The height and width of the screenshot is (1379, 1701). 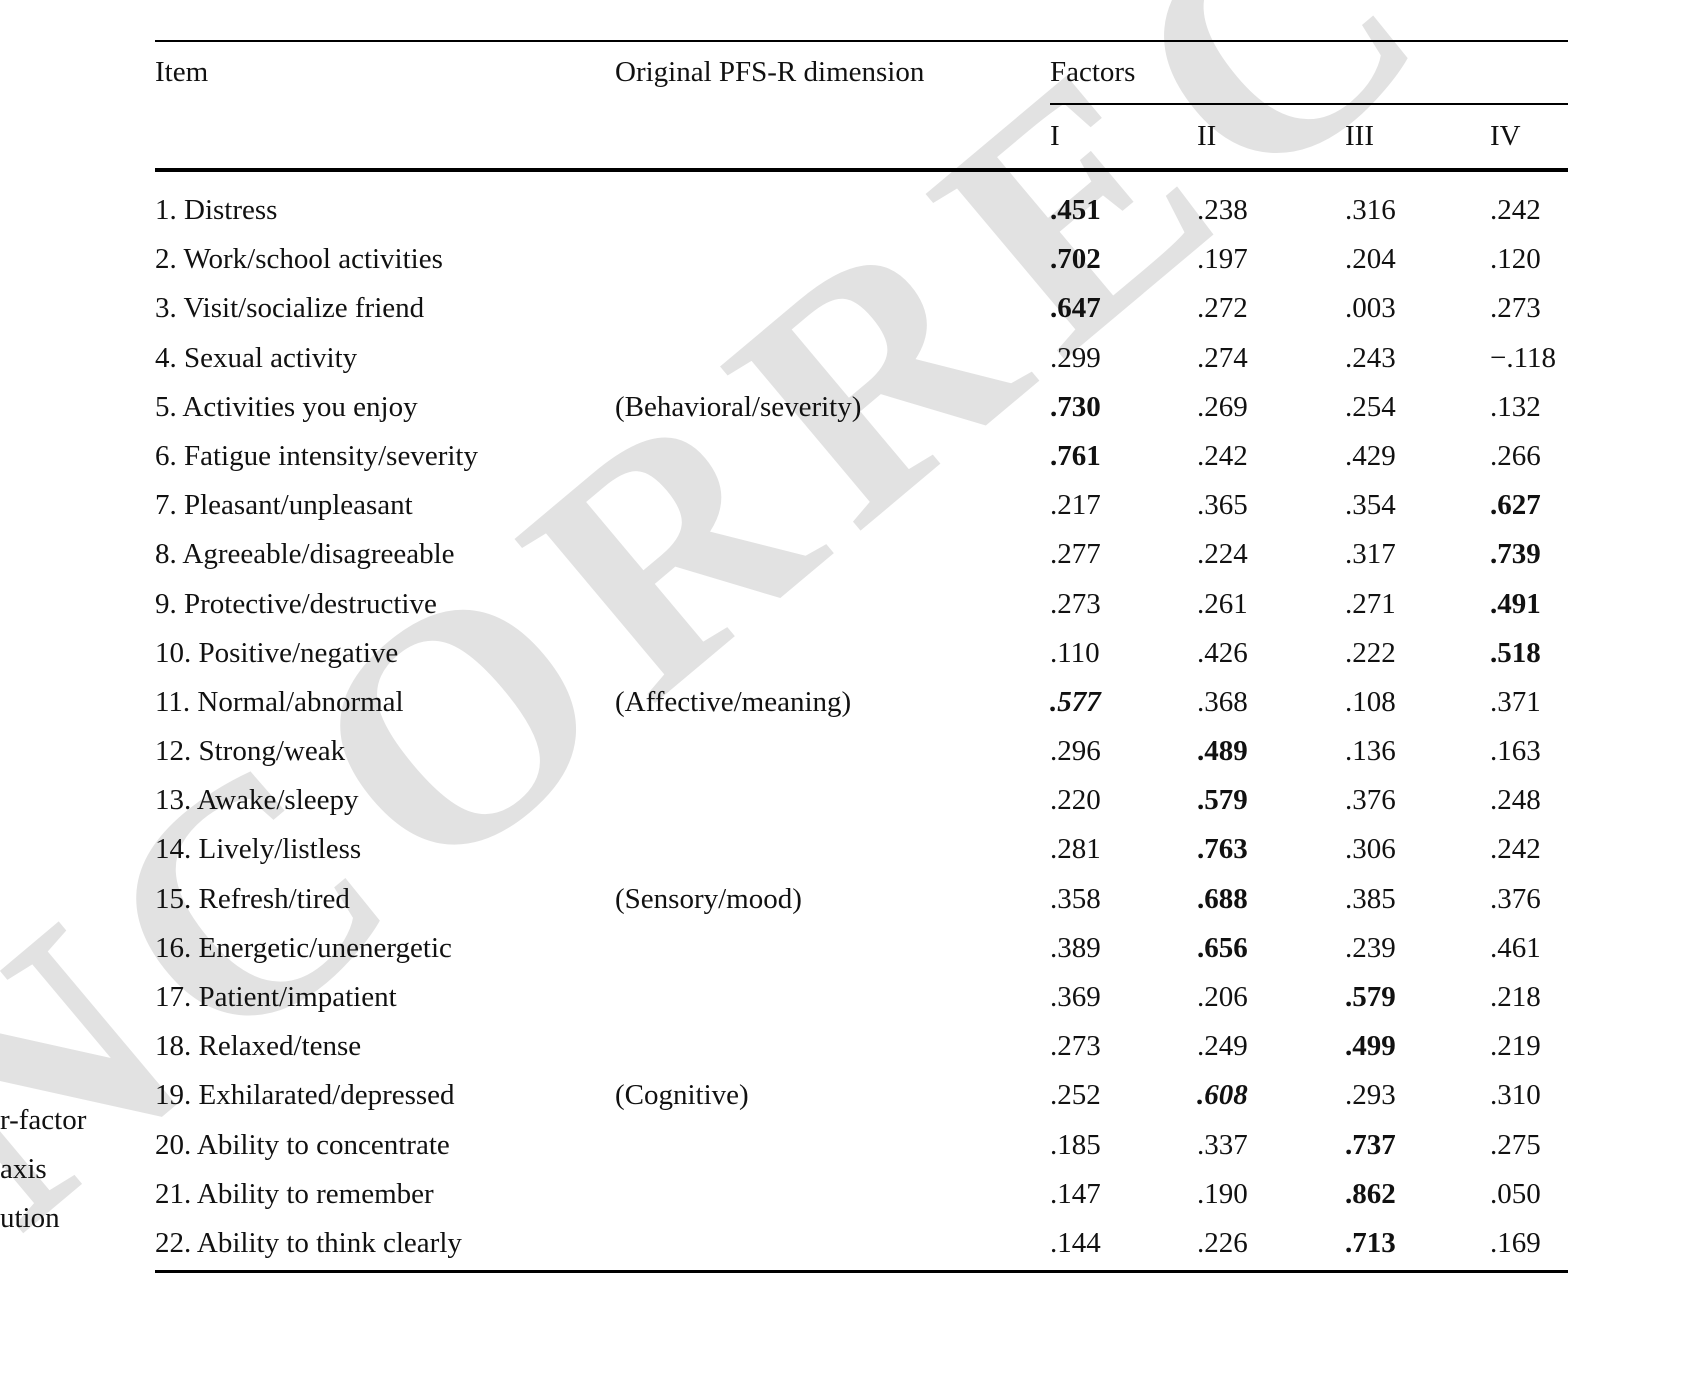 I want to click on item-cell: 9. Protective/destructive, so click(x=296, y=603).